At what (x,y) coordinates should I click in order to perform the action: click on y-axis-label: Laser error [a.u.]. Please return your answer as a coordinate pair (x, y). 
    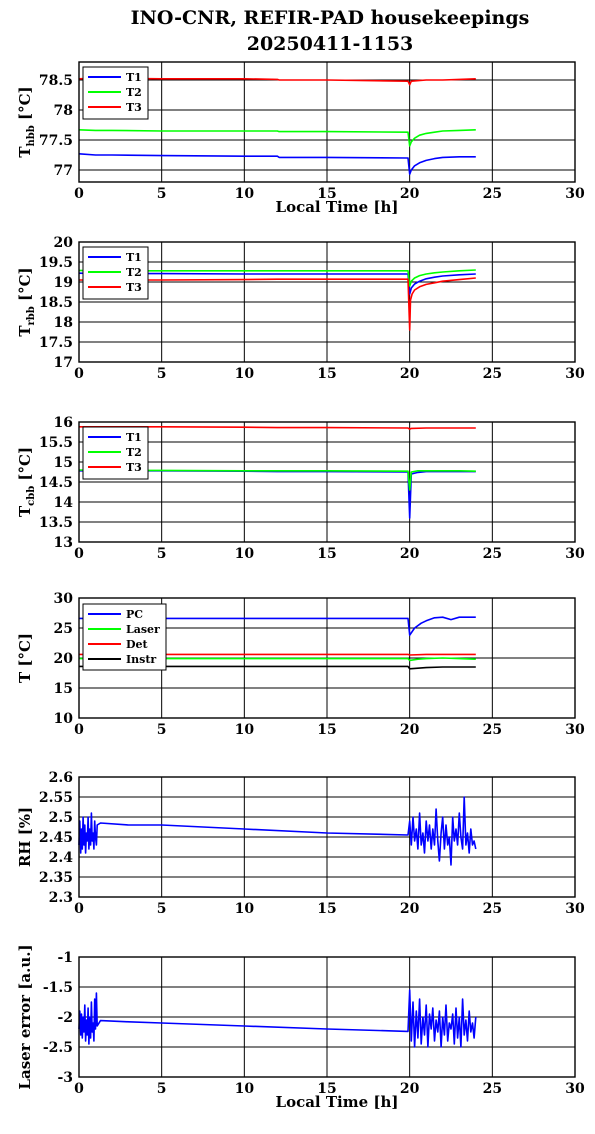
    Looking at the image, I should click on (25, 1016).